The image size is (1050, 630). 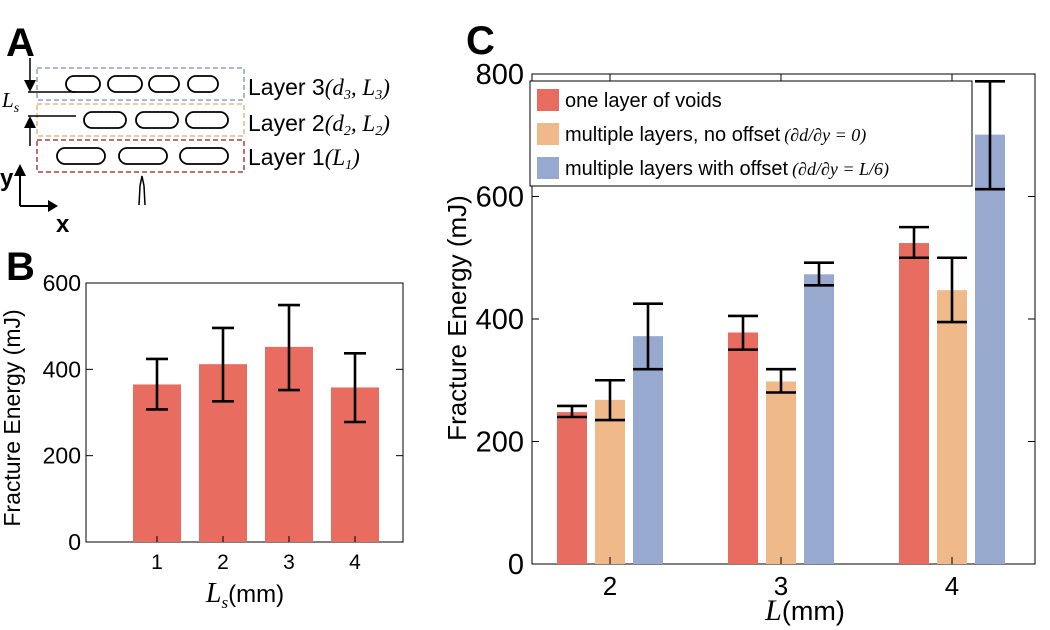 What do you see at coordinates (304, 158) in the screenshot?
I see `layer-1-label: Layer 1(L1)` at bounding box center [304, 158].